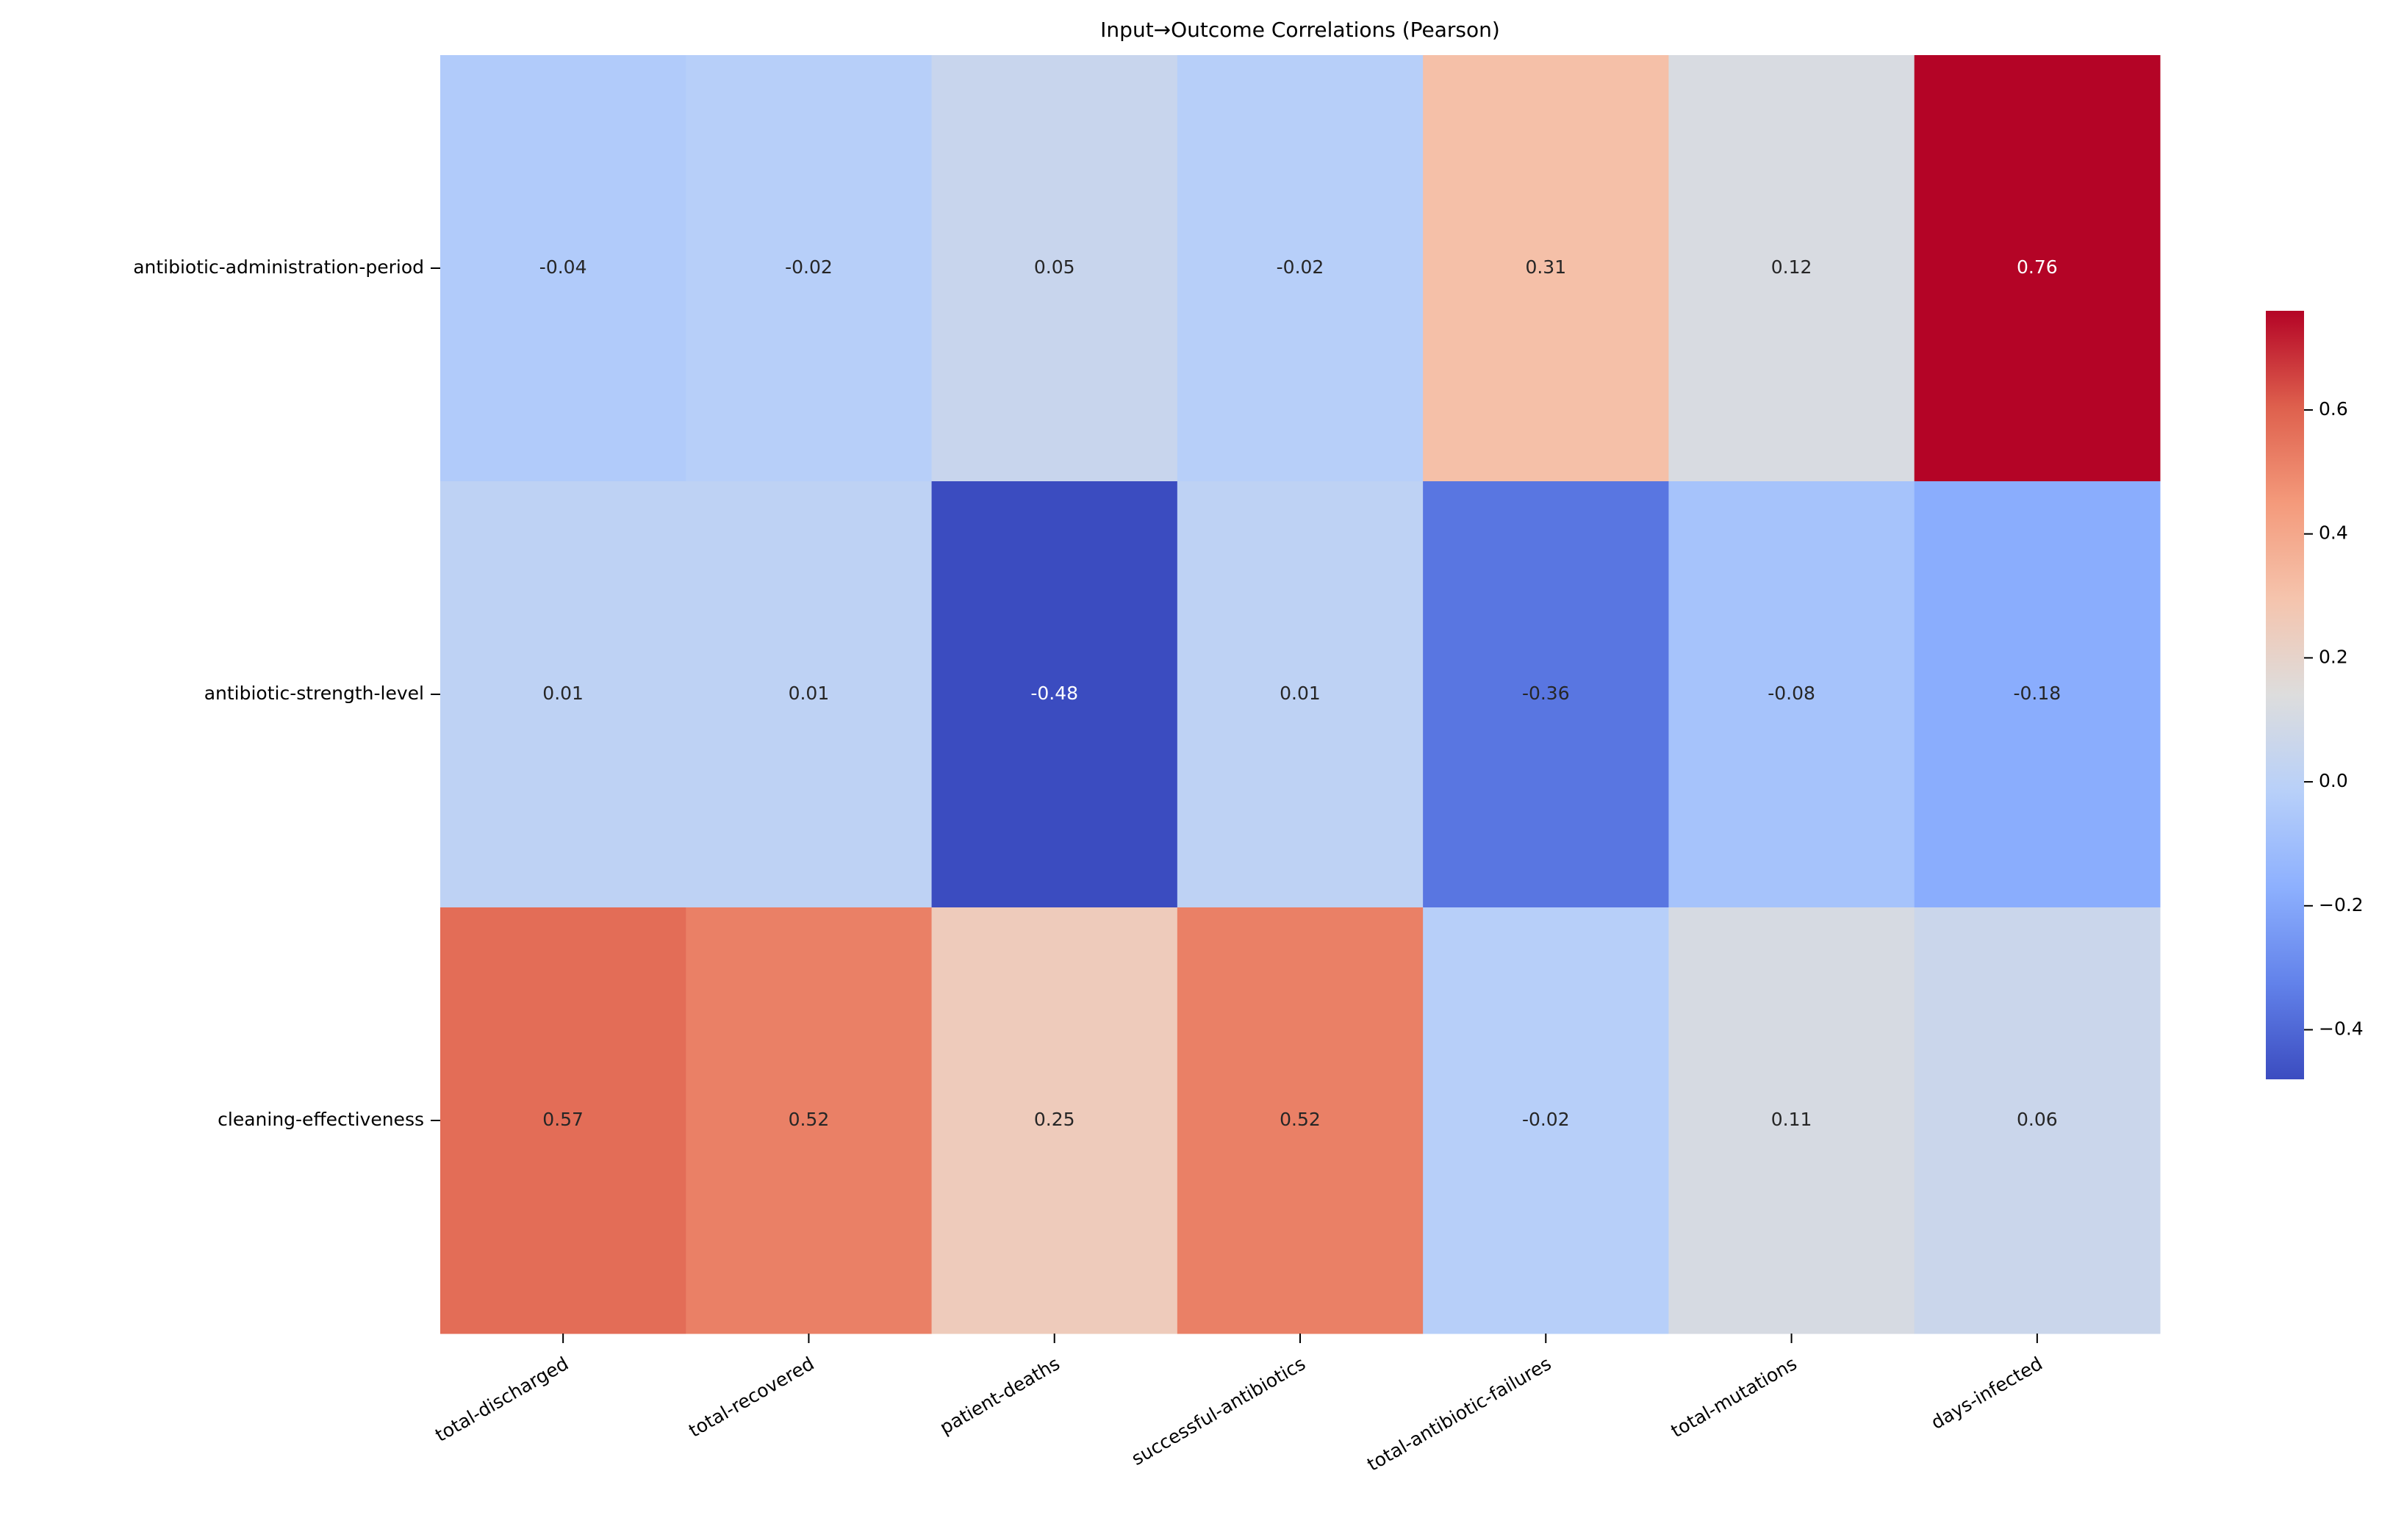 This screenshot has width=2404, height=1540. Describe the element at coordinates (999, 1396) in the screenshot. I see `x-tick-label: patient-deaths` at that location.